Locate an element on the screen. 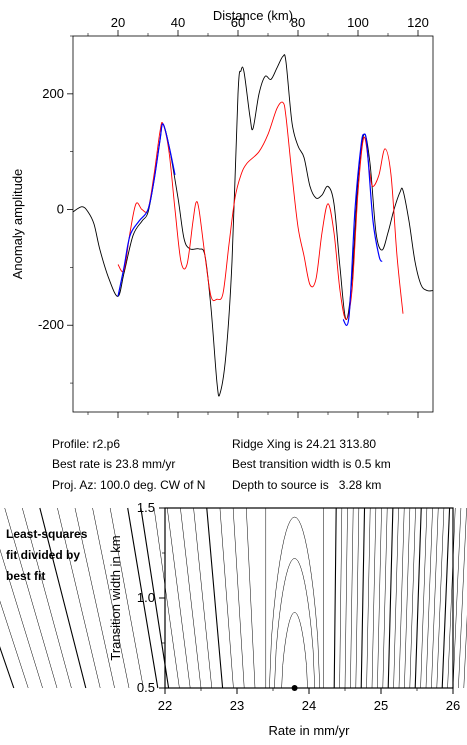 Image resolution: width=467 pixels, height=745 pixels. top-x-tick-label: 20 is located at coordinates (118, 22).